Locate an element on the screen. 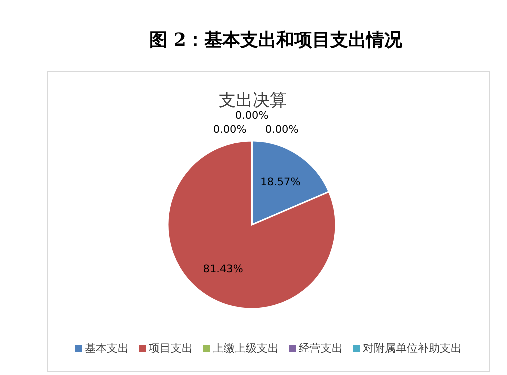 The height and width of the screenshot is (375, 507). legend-label: 对附属单位补助支出 is located at coordinates (412, 348).